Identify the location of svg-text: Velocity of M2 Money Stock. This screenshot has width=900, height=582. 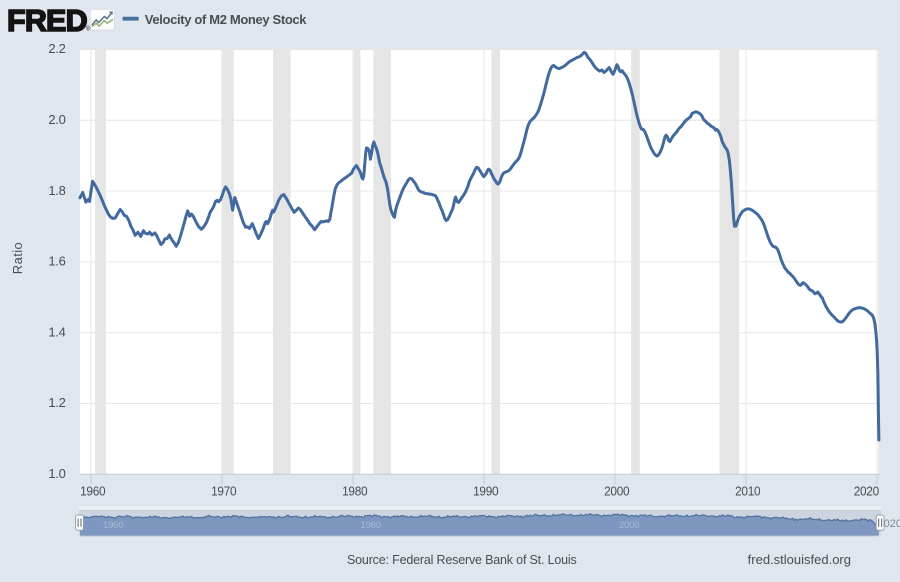
(226, 19).